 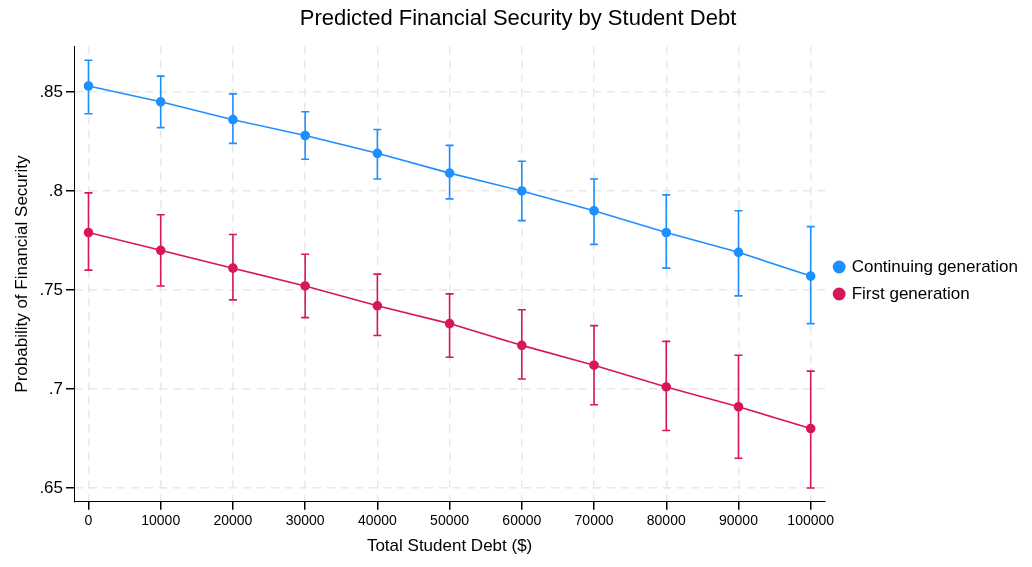 I want to click on x-tick-label: 90000, so click(x=739, y=520).